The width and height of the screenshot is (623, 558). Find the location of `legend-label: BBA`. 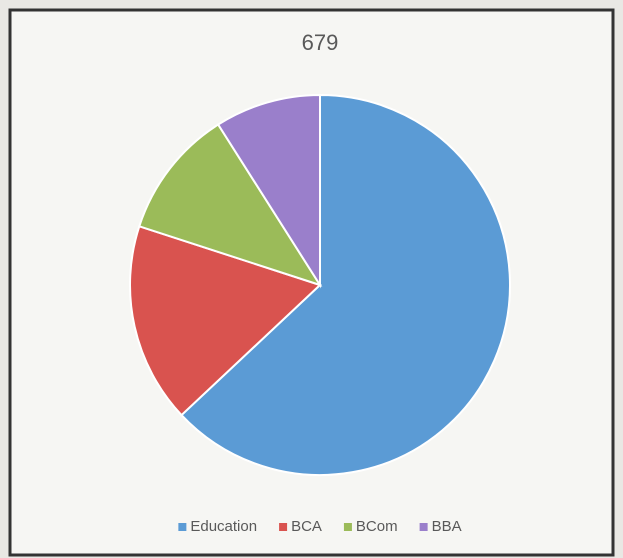

legend-label: BBA is located at coordinates (447, 526).